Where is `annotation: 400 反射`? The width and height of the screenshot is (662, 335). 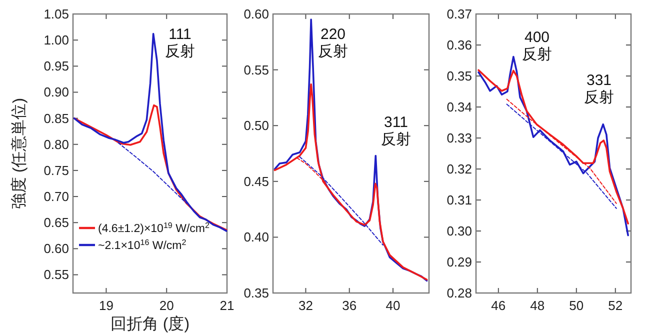
annotation: 400 反射 is located at coordinates (537, 46).